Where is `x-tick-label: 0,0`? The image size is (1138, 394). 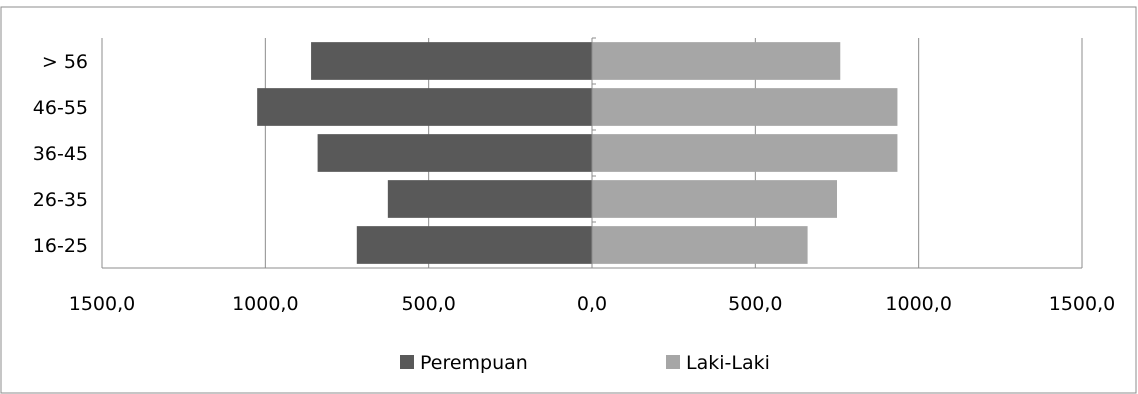 x-tick-label: 0,0 is located at coordinates (592, 304).